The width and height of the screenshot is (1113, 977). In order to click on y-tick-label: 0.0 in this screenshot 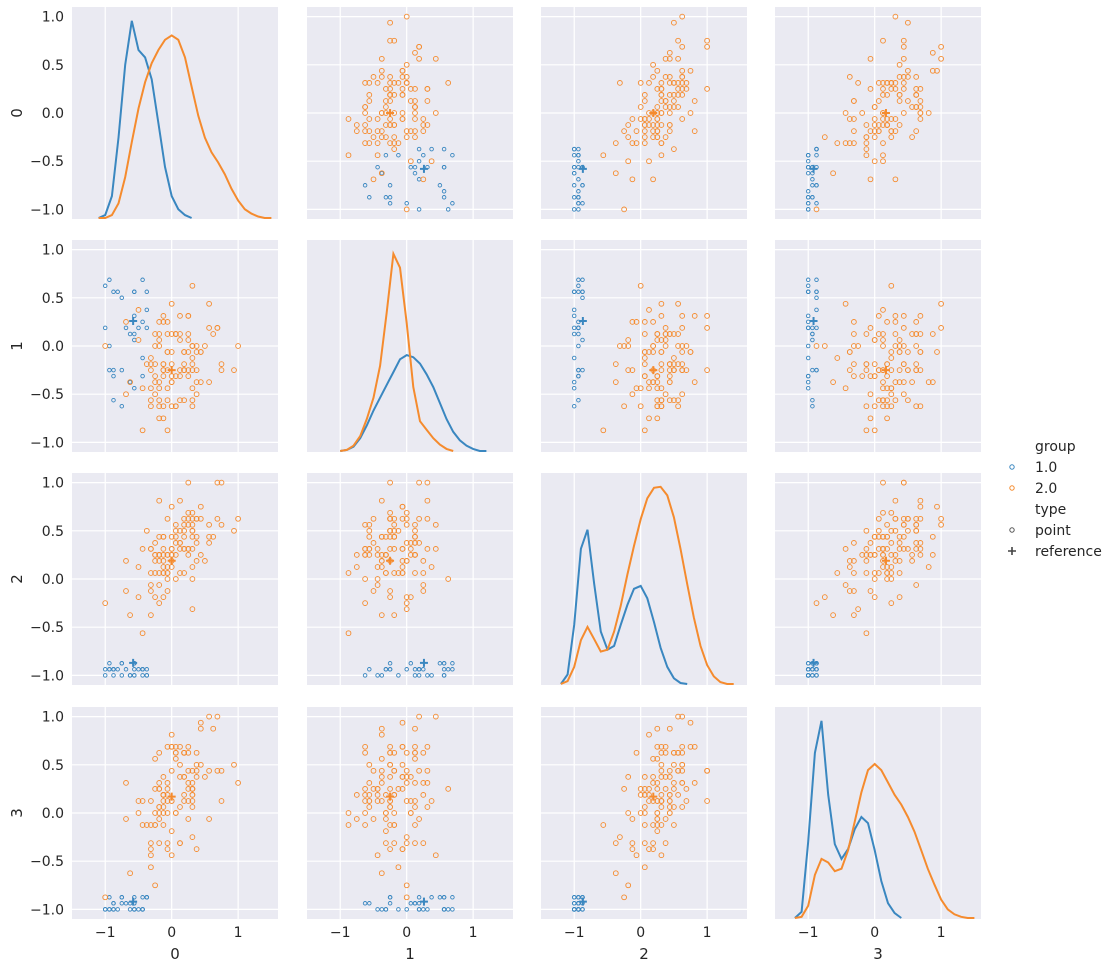, I will do `click(53, 580)`.